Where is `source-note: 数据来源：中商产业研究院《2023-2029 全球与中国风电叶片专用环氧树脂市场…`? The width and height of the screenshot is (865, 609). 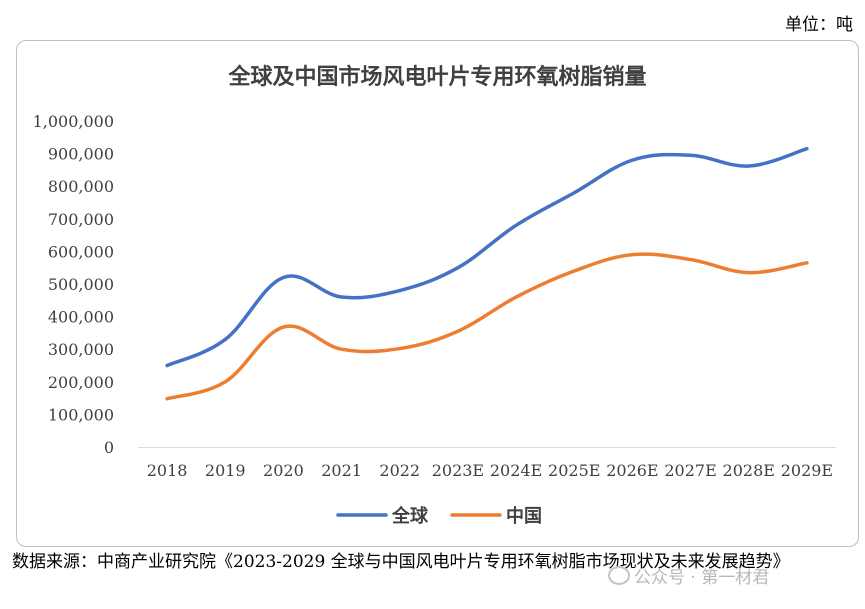
source-note: 数据来源：中商产业研究院《2023-2029 全球与中国风电叶片专用环氧树脂市场… is located at coordinates (401, 562).